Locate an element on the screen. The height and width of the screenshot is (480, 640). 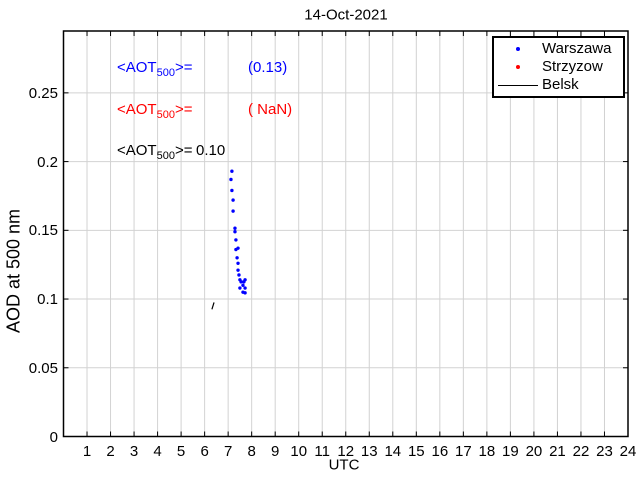
y-tick-label: 0.1 is located at coordinates (47, 300).